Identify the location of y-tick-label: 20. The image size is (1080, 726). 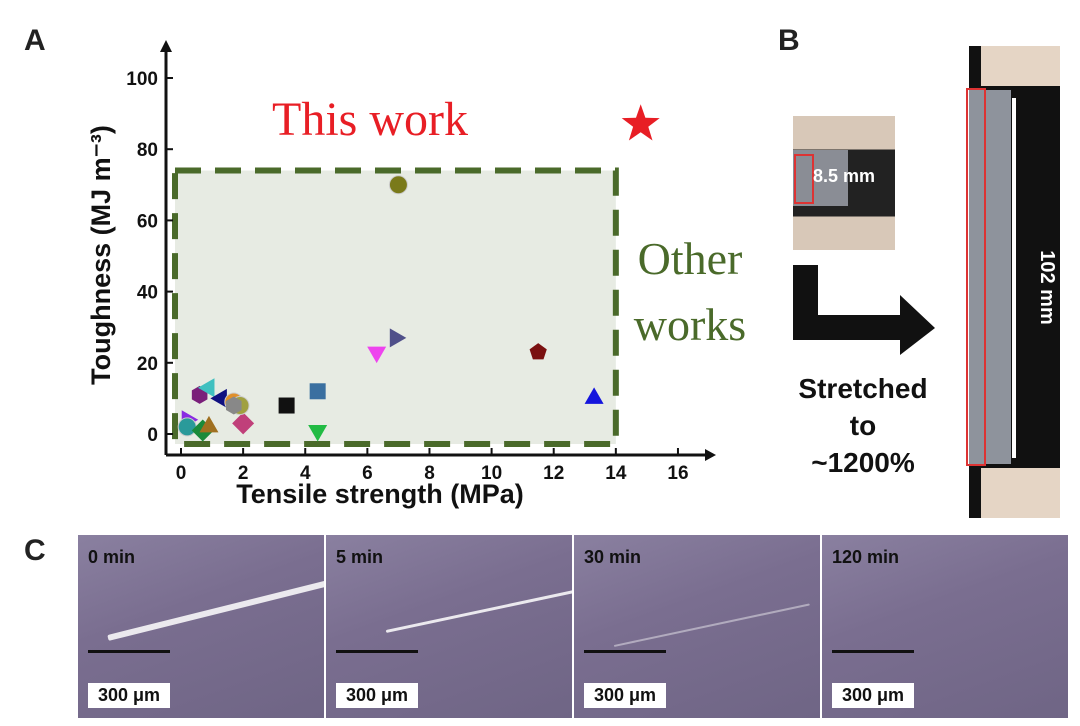
(147, 364).